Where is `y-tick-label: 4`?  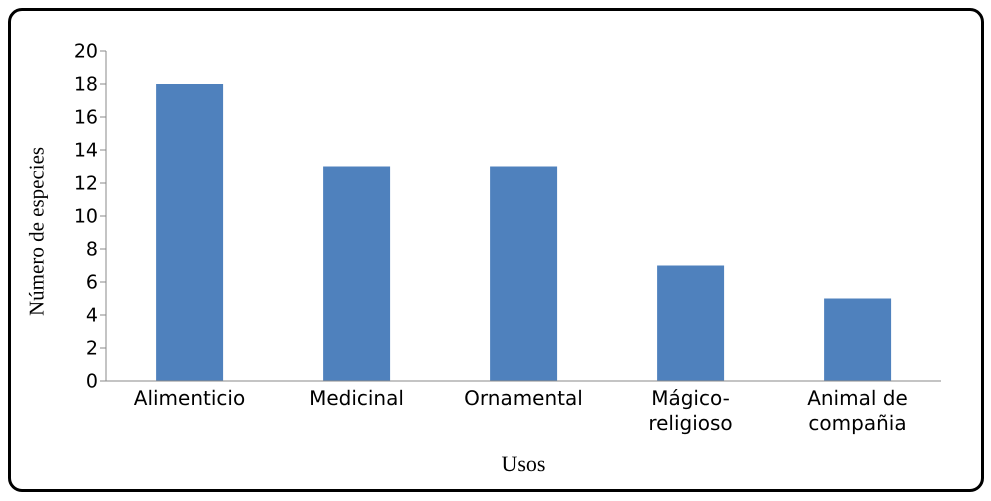 y-tick-label: 4 is located at coordinates (92, 315).